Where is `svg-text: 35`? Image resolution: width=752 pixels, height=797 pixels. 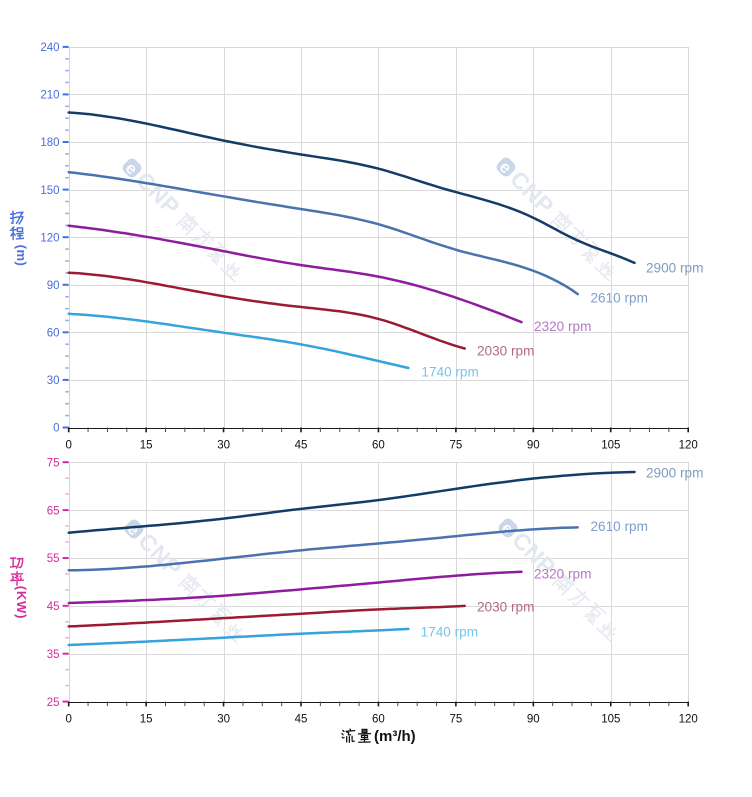
svg-text: 35 is located at coordinates (53, 655).